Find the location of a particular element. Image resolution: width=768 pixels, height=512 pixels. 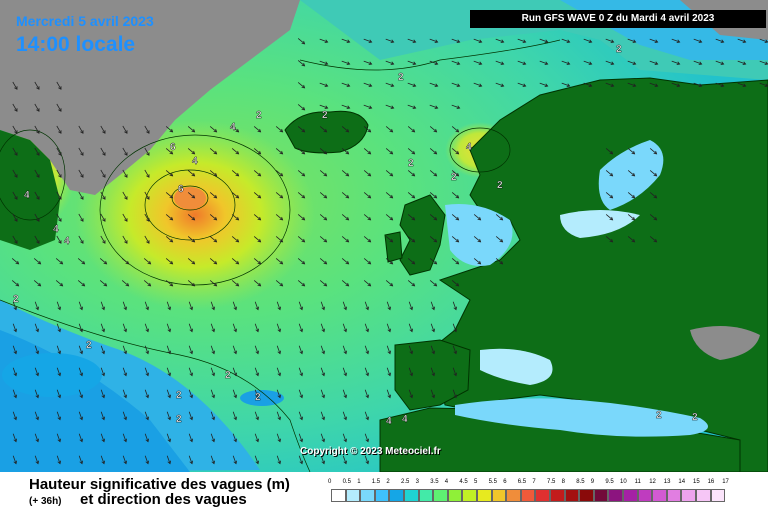

legend-label: 14 is located at coordinates (682, 482).